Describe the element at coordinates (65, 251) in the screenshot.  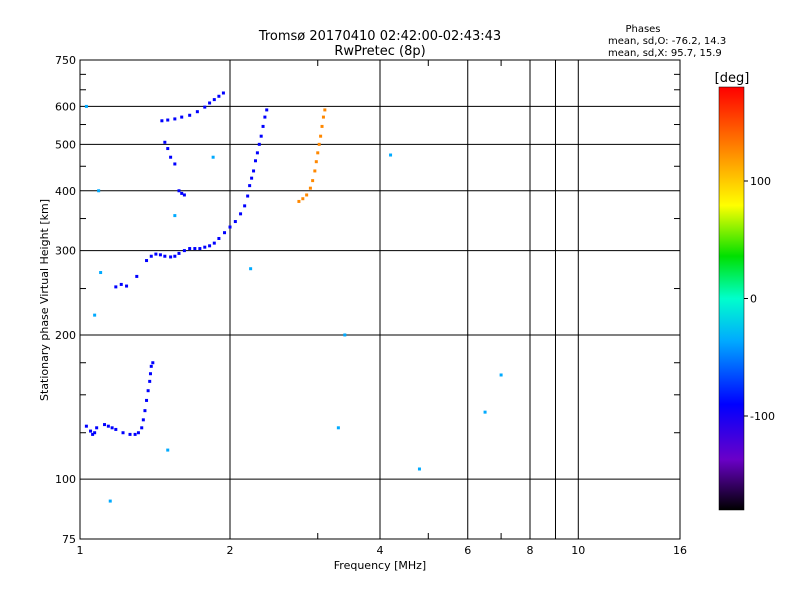
I see `y-tick-label: 300` at that location.